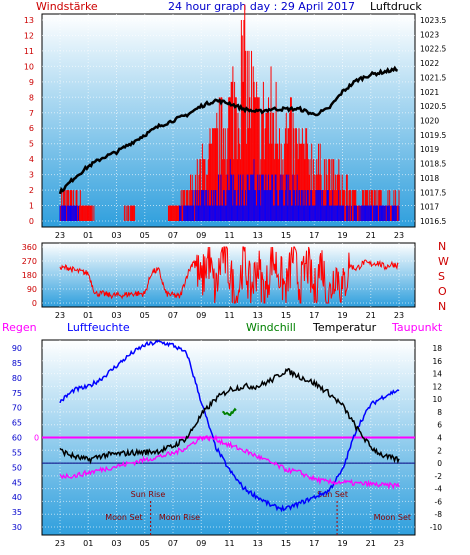  Describe the element at coordinates (433, 164) in the screenshot. I see `pressure-tick-label: 1018.5` at that location.